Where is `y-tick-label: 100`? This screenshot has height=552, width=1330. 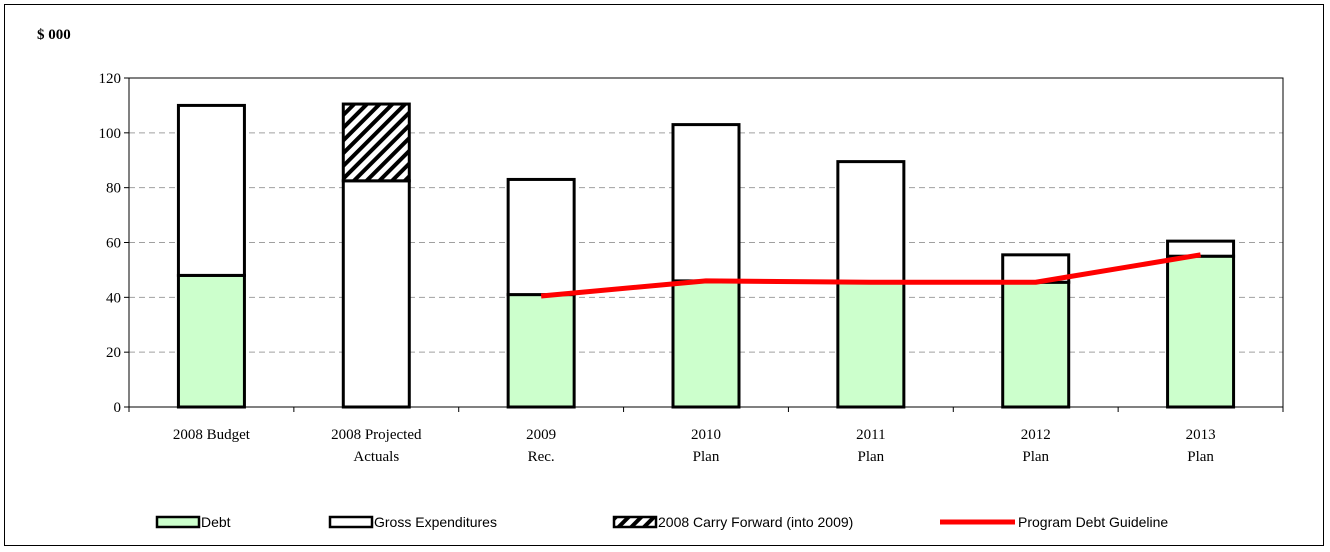 y-tick-label: 100 is located at coordinates (110, 134).